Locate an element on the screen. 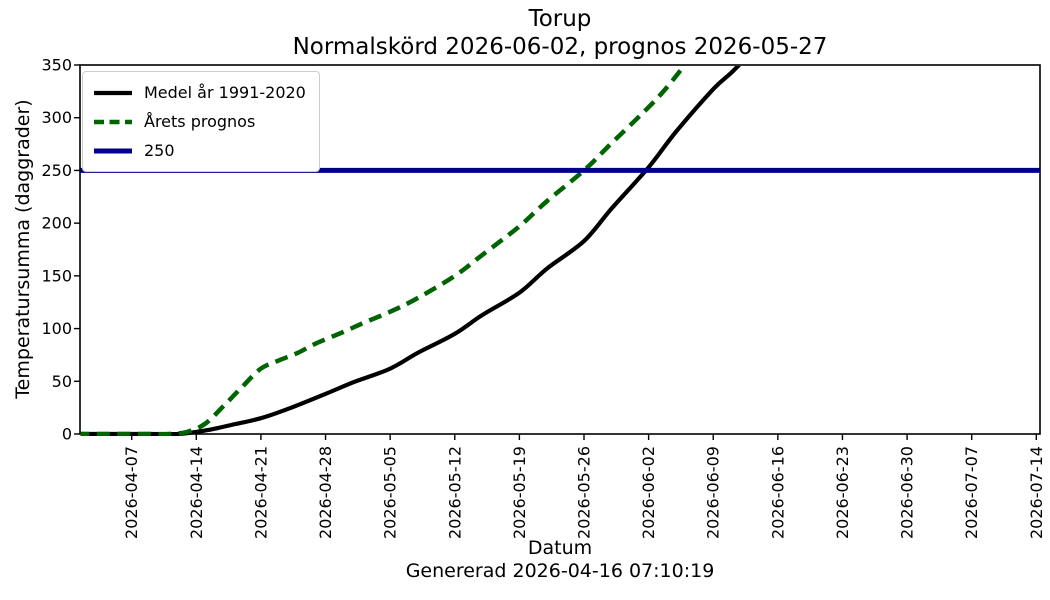 This screenshot has height=600, width=1050. y-tick-label: 100 is located at coordinates (56, 328).